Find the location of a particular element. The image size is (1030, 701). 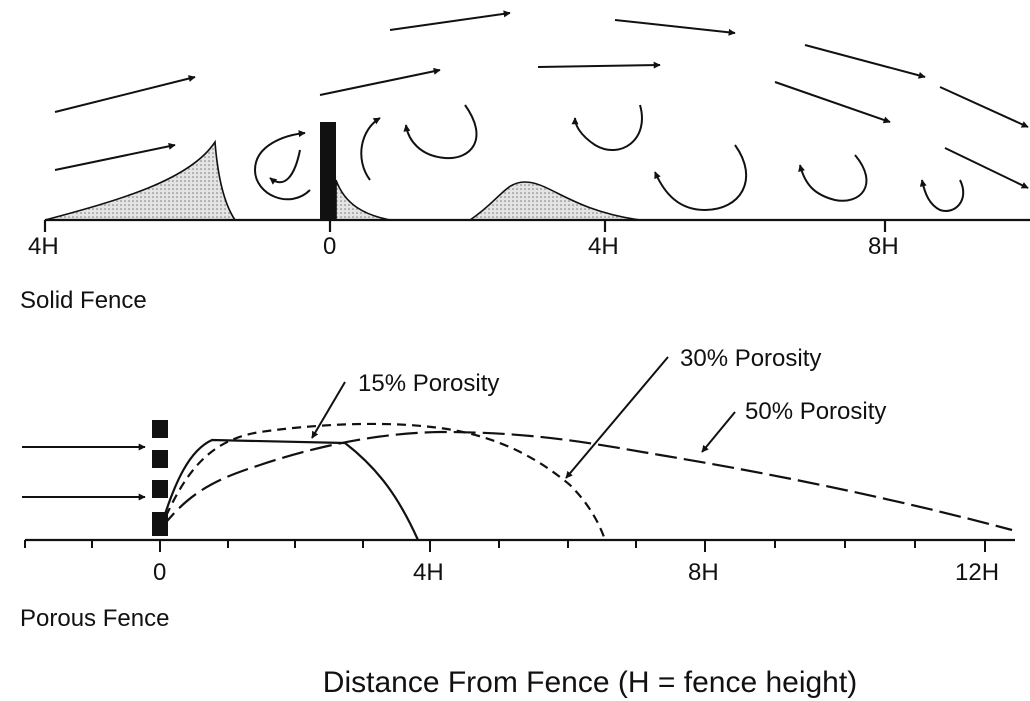

porous-label: Porous Fence is located at coordinates (94, 618).